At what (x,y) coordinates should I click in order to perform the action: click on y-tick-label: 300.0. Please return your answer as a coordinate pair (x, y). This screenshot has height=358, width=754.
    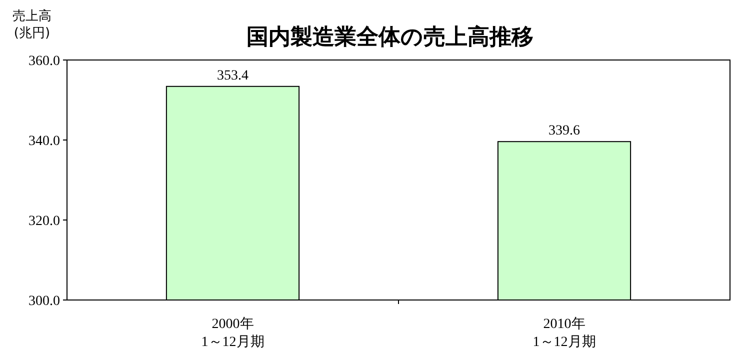
    Looking at the image, I should click on (44, 301).